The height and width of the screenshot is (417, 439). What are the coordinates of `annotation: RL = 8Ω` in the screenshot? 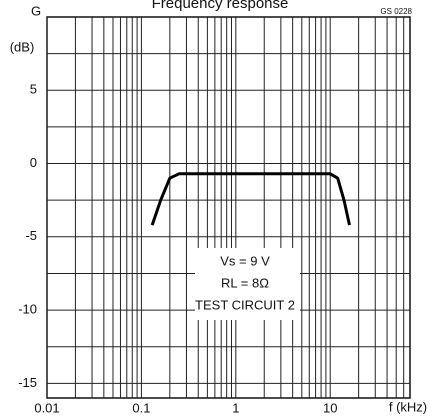 It's located at (245, 282).